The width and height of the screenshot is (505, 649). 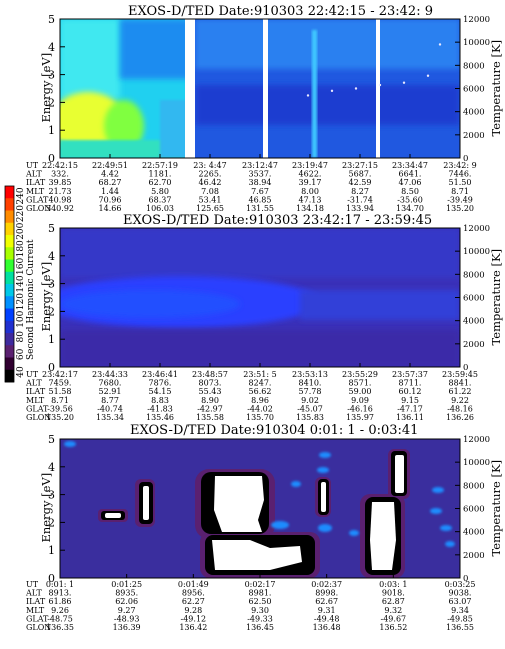 What do you see at coordinates (410, 383) in the screenshot?
I see `panel-2-table-cell: 8711.` at bounding box center [410, 383].